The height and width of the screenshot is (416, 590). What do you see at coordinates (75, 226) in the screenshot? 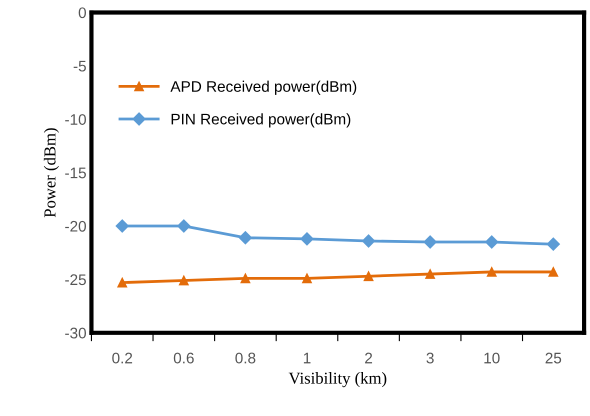
I see `y-tick-label: -20` at bounding box center [75, 226].